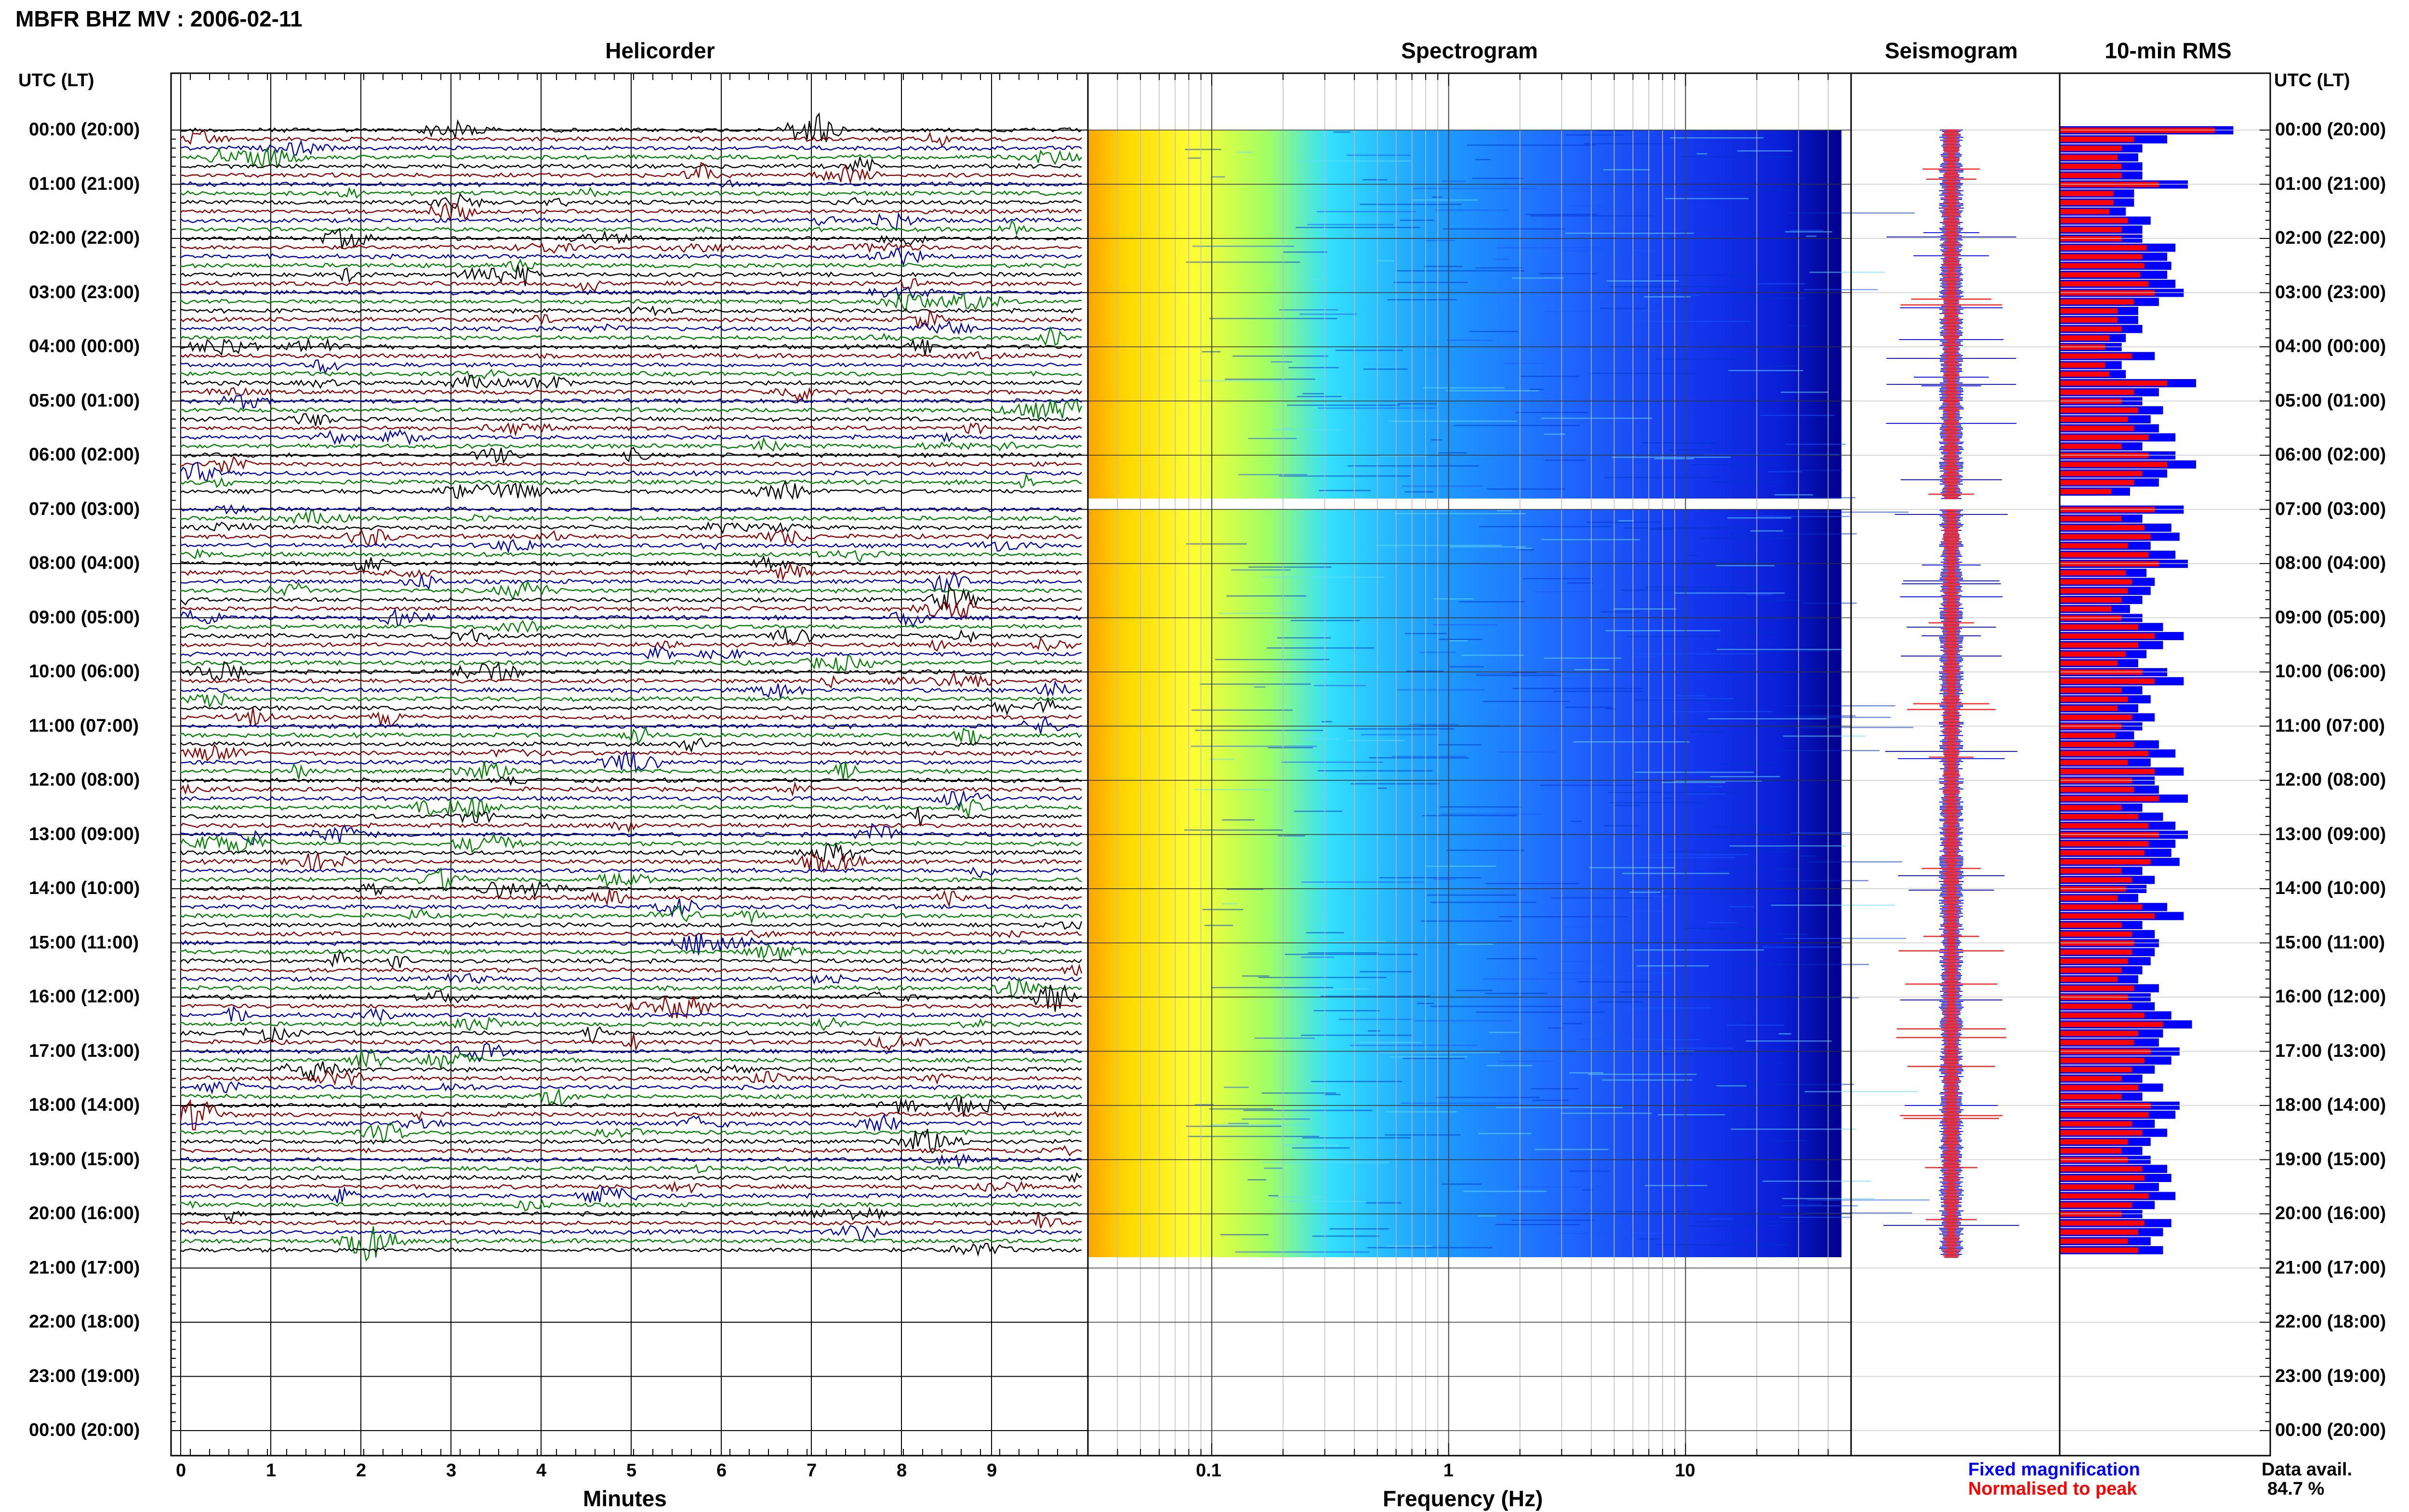  Describe the element at coordinates (2330, 1105) in the screenshot. I see `time-label-right: 18:00 (14:00)` at that location.